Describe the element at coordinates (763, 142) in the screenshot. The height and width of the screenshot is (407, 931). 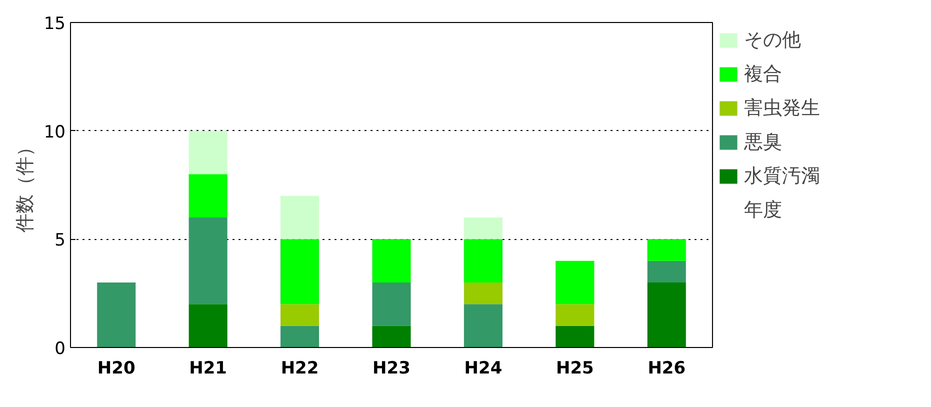
I see `legend-label: 悪臭` at that location.